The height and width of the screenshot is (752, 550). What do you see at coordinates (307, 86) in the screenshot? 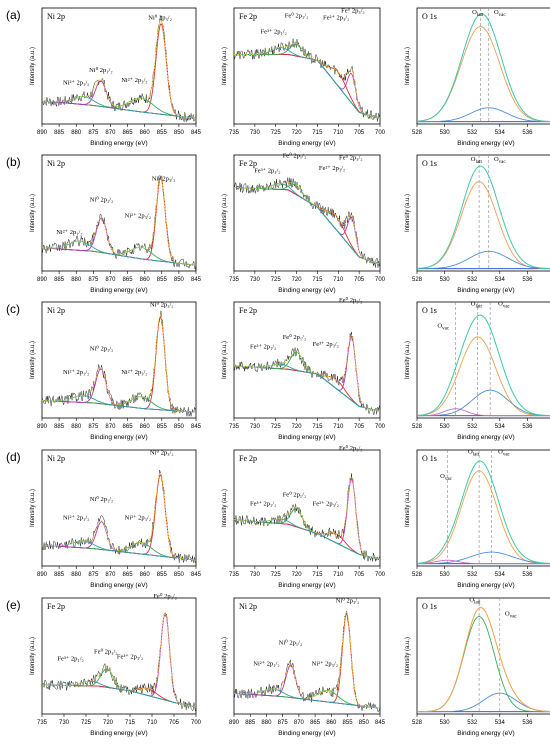
I see `background-line` at bounding box center [307, 86].